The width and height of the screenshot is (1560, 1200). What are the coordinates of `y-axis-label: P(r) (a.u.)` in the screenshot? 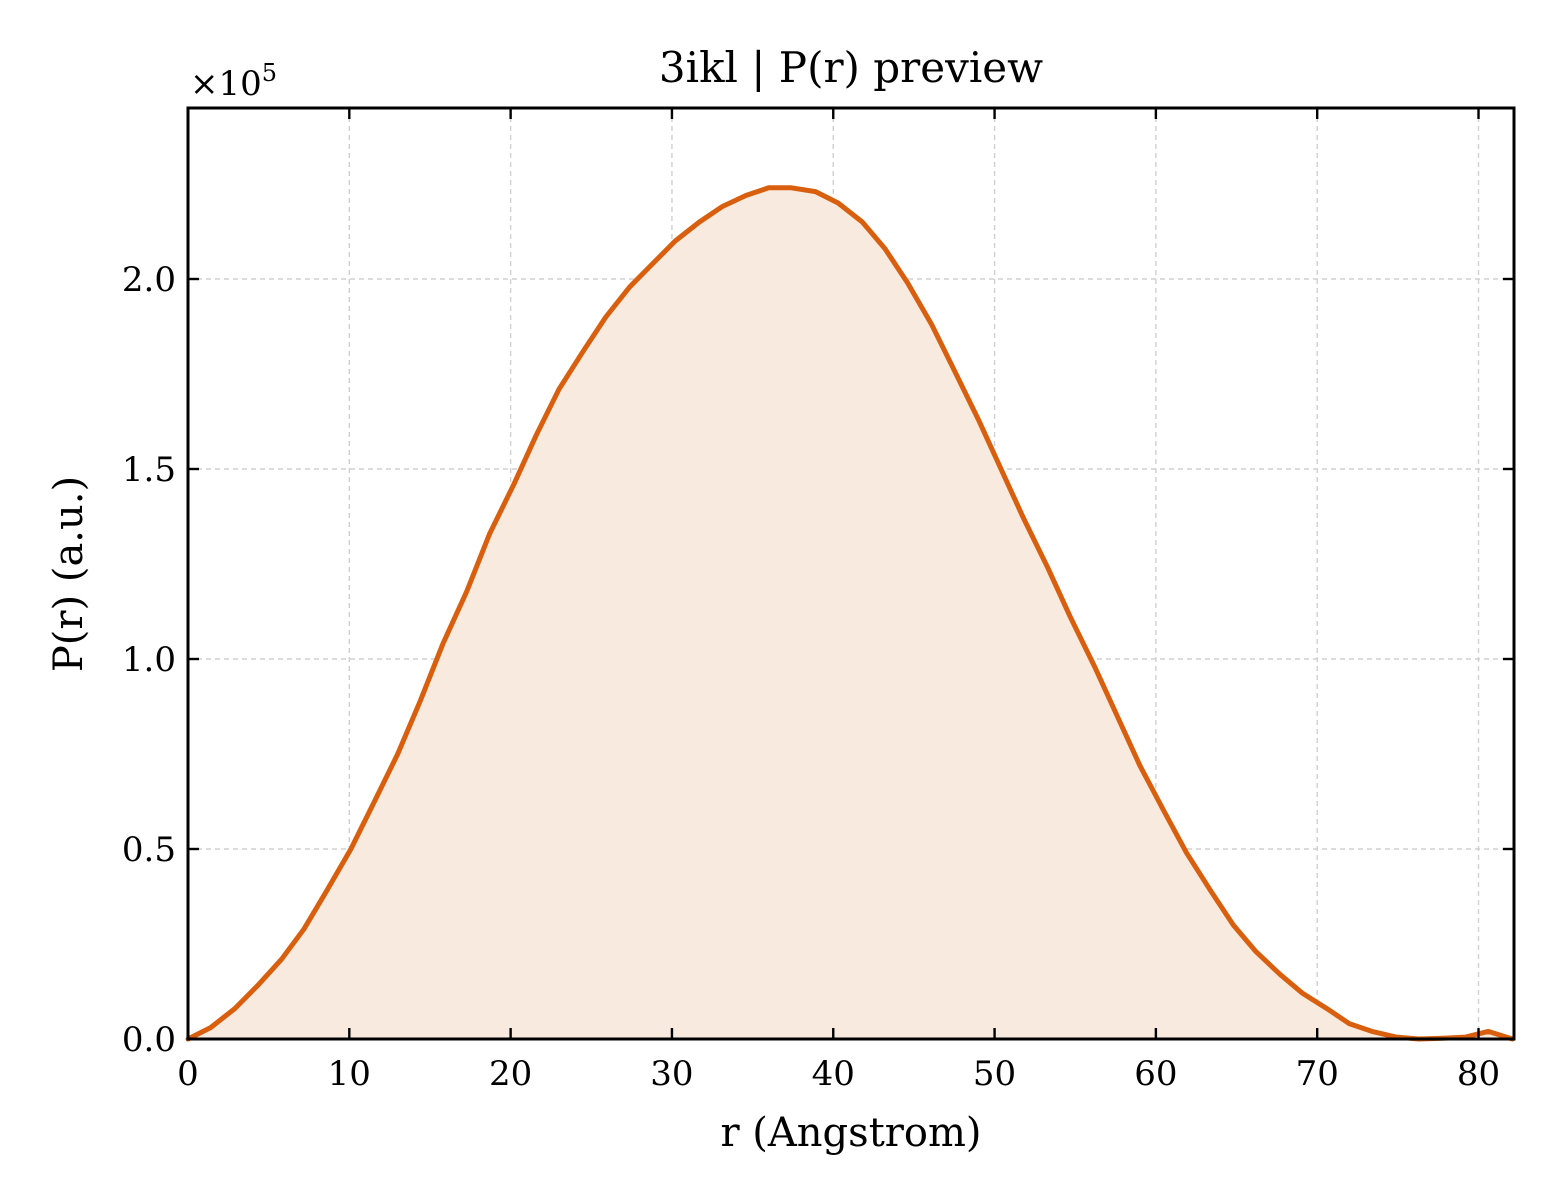 It's located at (69, 574).